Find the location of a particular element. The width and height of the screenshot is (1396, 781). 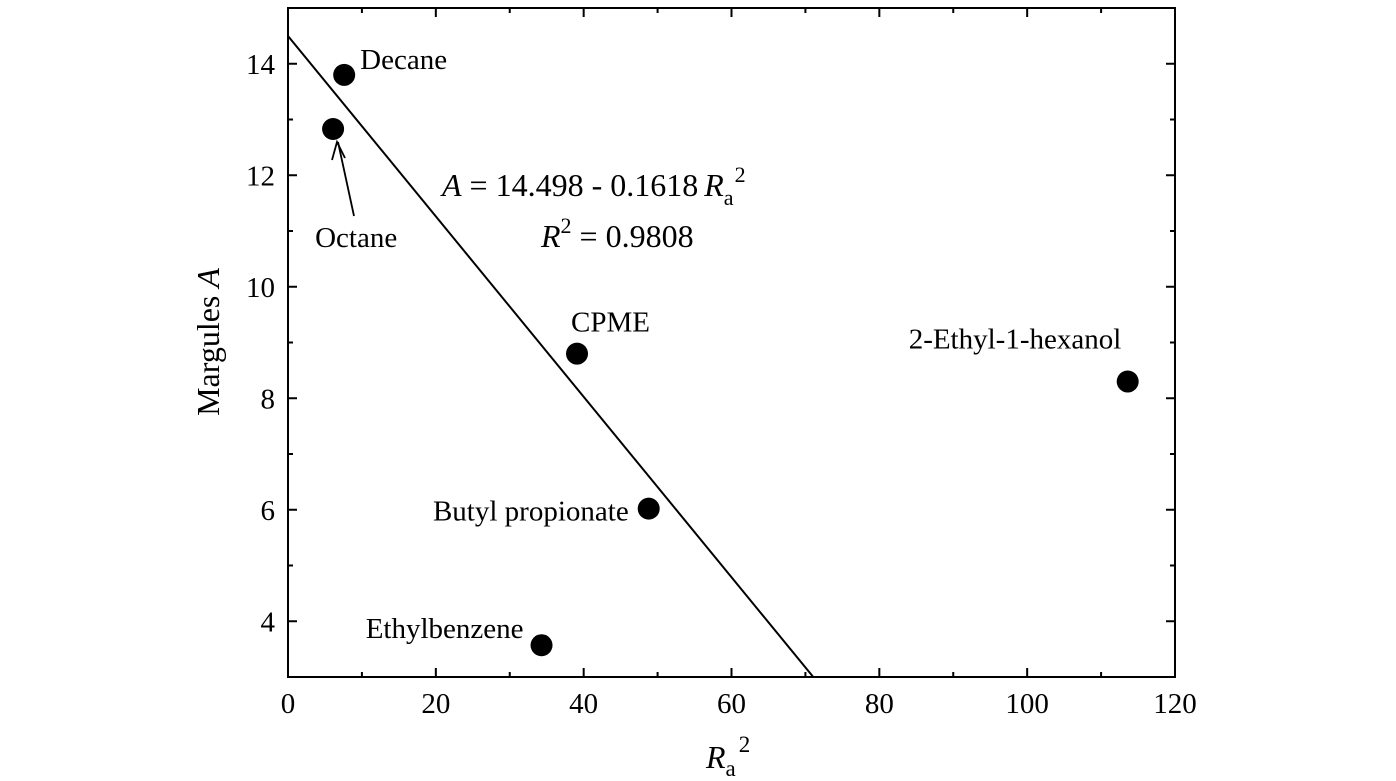

ylabel-italic: A is located at coordinates (208, 279).